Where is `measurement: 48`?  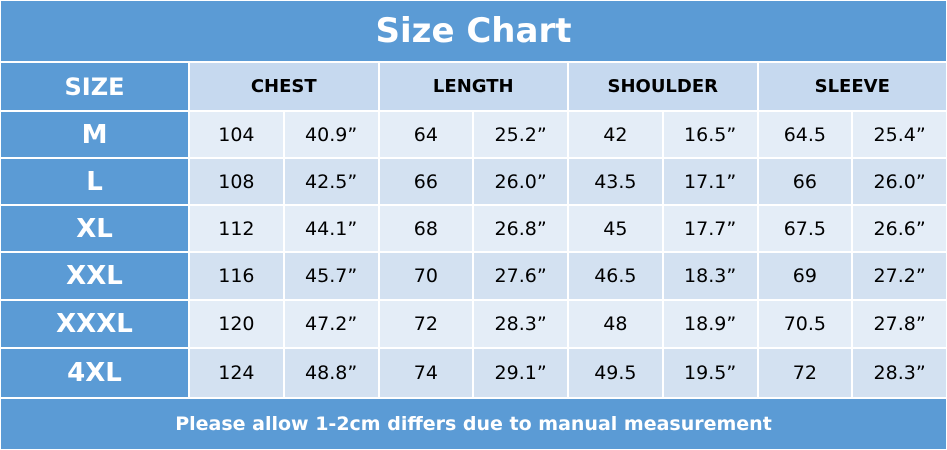
measurement: 48 is located at coordinates (615, 324).